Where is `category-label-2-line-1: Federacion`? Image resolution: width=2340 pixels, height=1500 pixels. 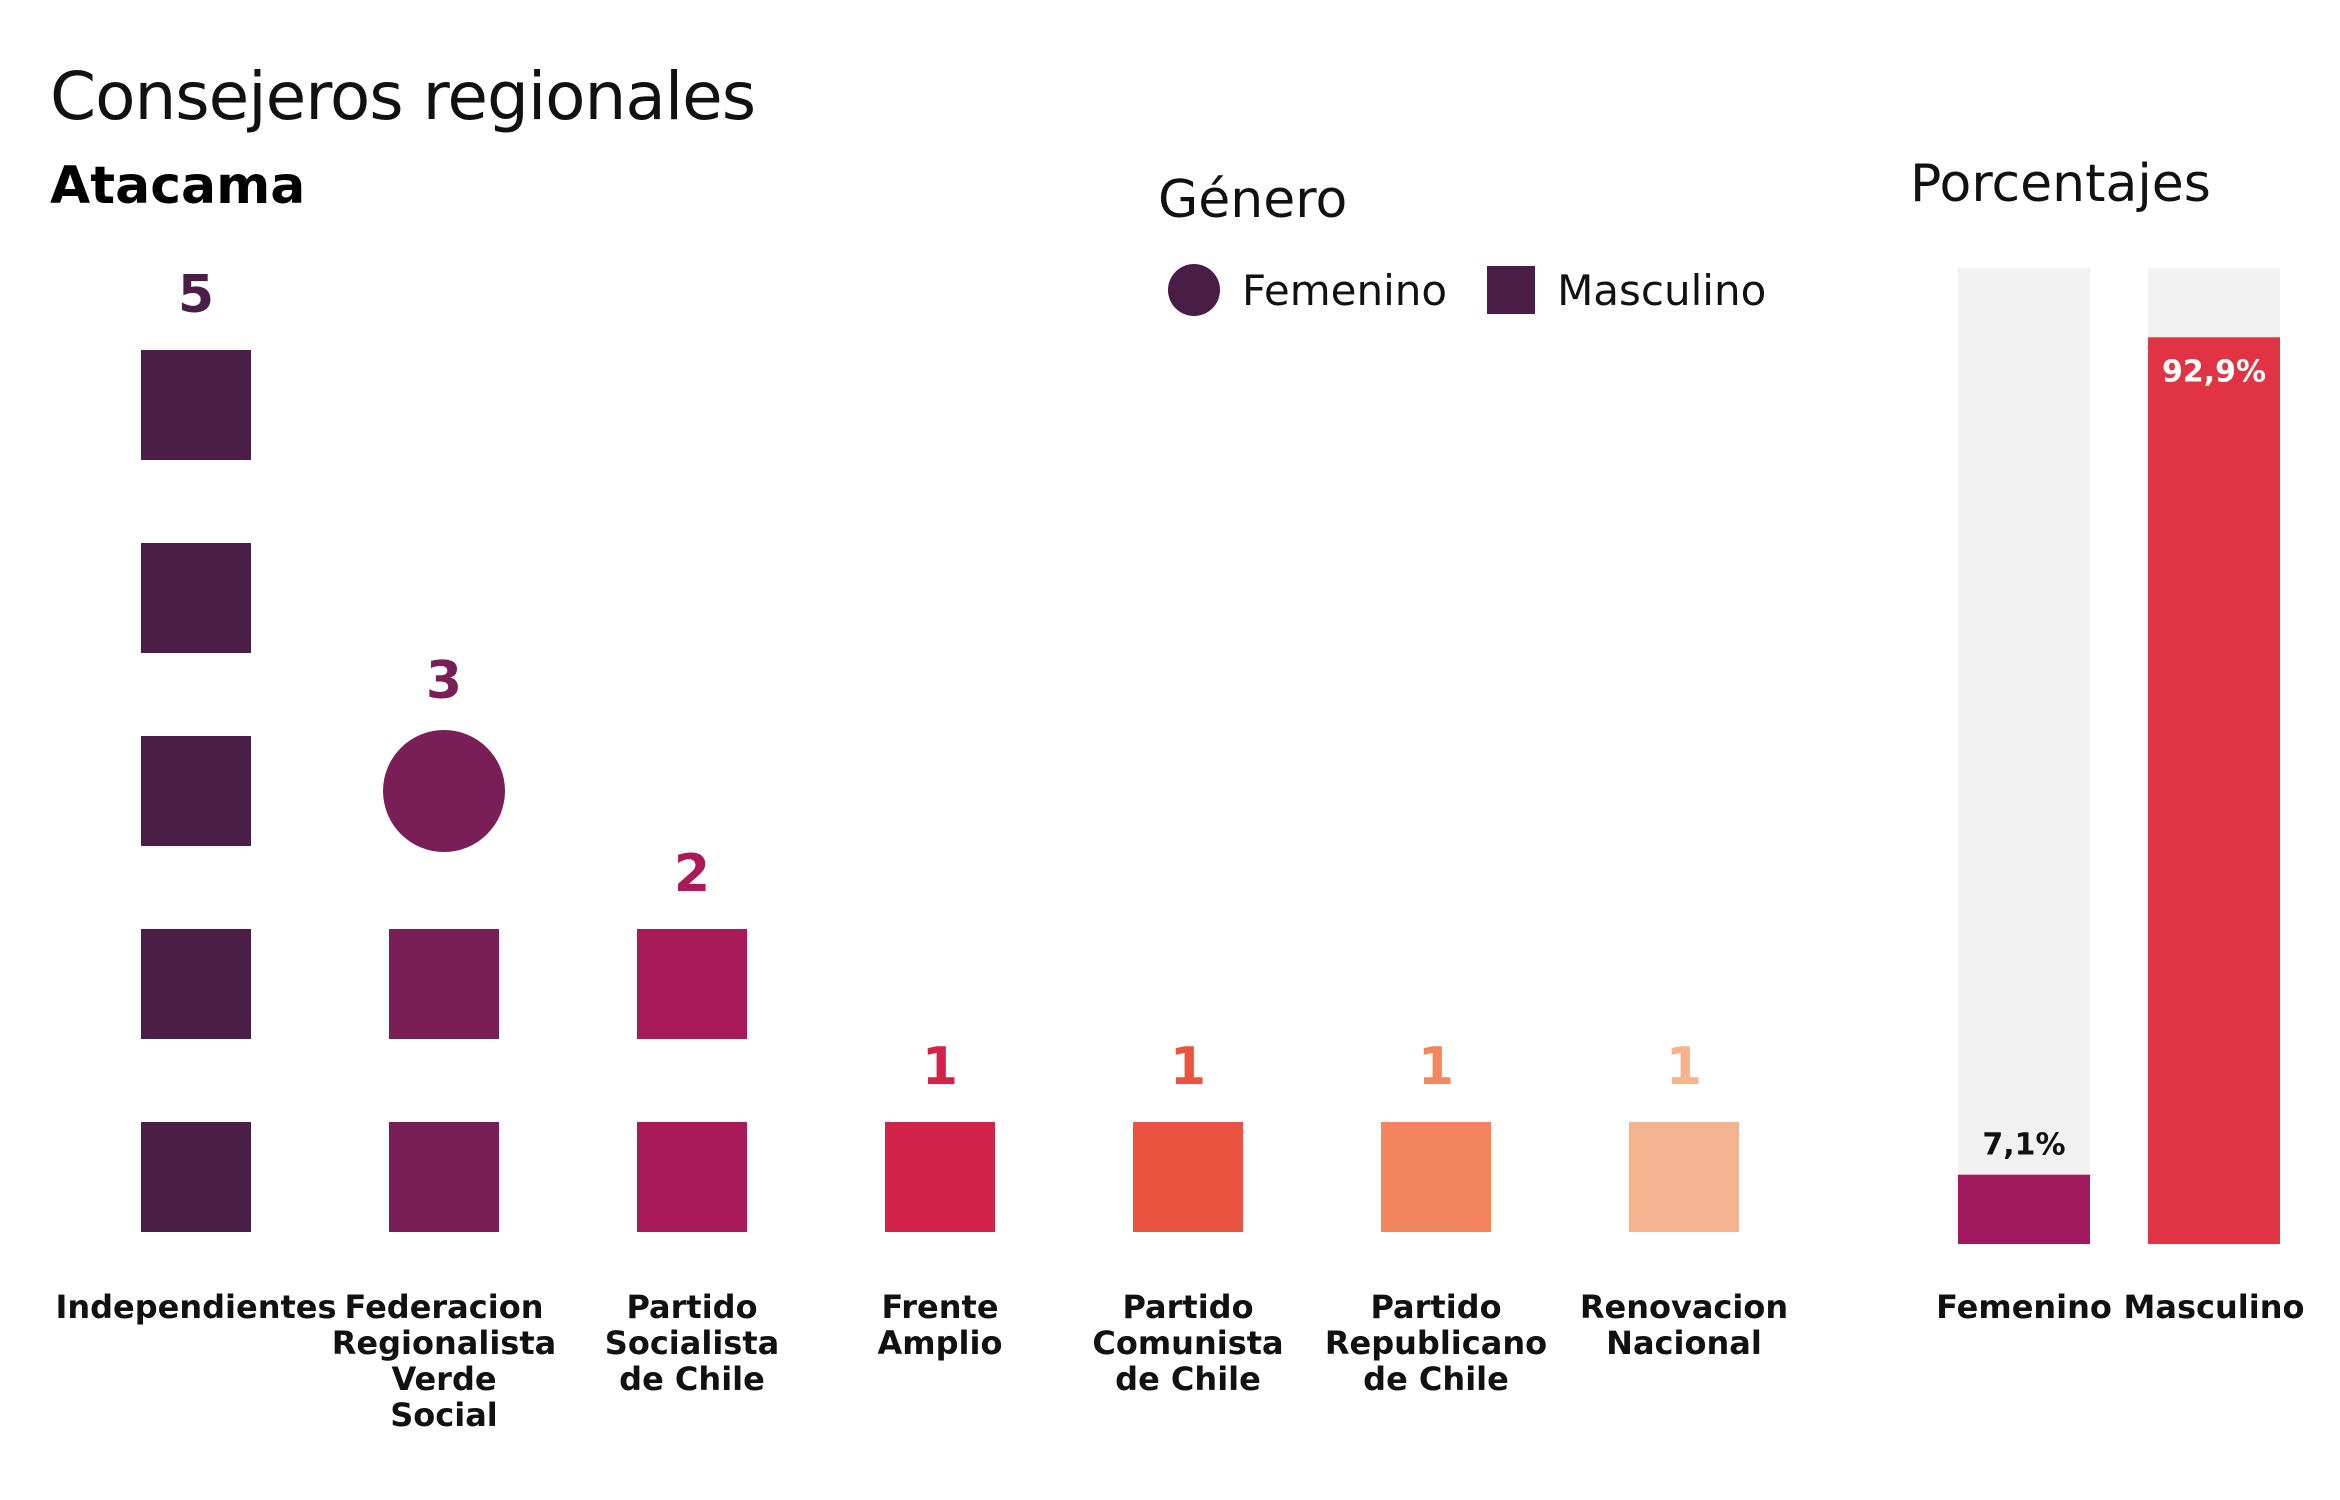
category-label-2-line-1: Federacion is located at coordinates (444, 1307).